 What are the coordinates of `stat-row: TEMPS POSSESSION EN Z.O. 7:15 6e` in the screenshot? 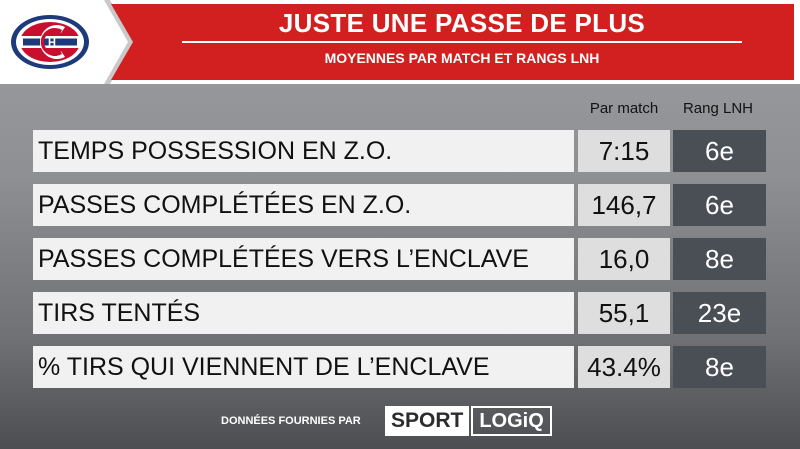 It's located at (399, 151).